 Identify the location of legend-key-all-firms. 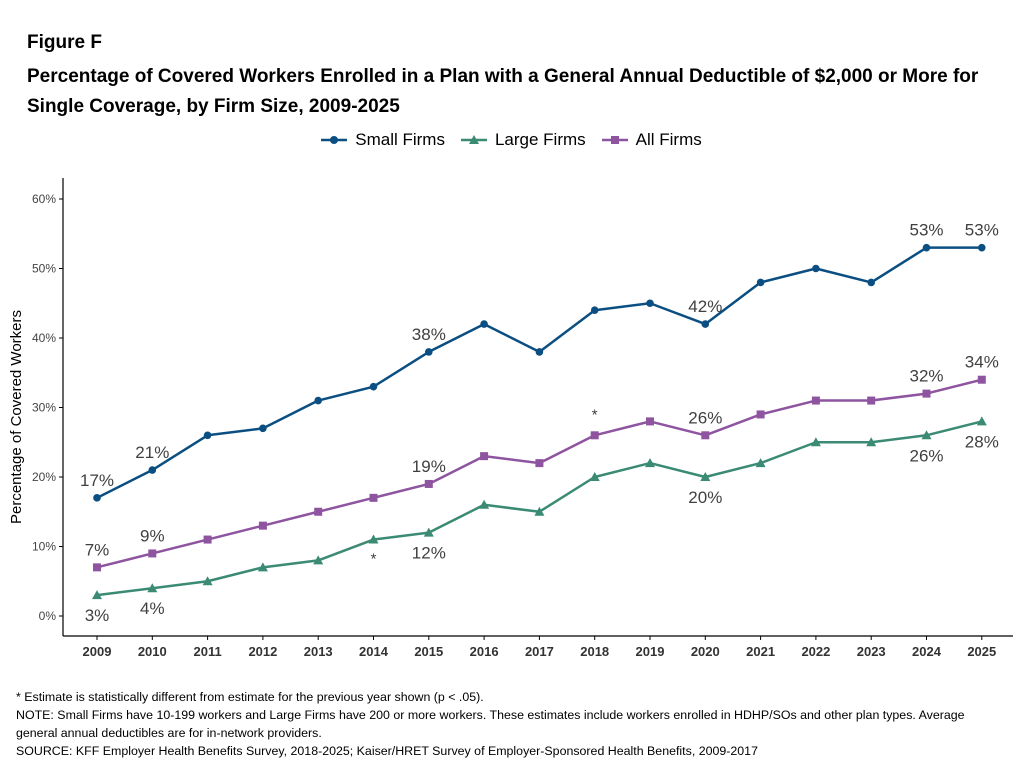
(614, 140).